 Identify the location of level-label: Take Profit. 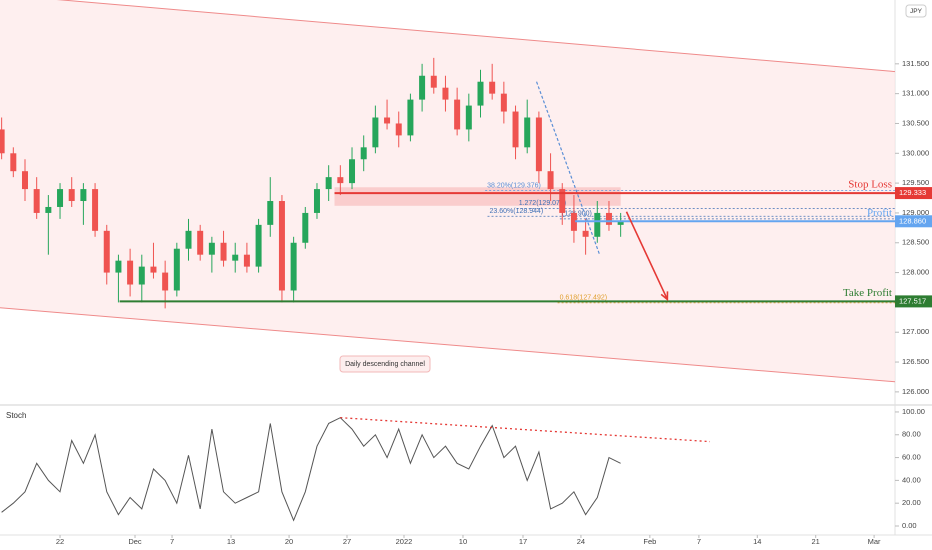
(867, 293).